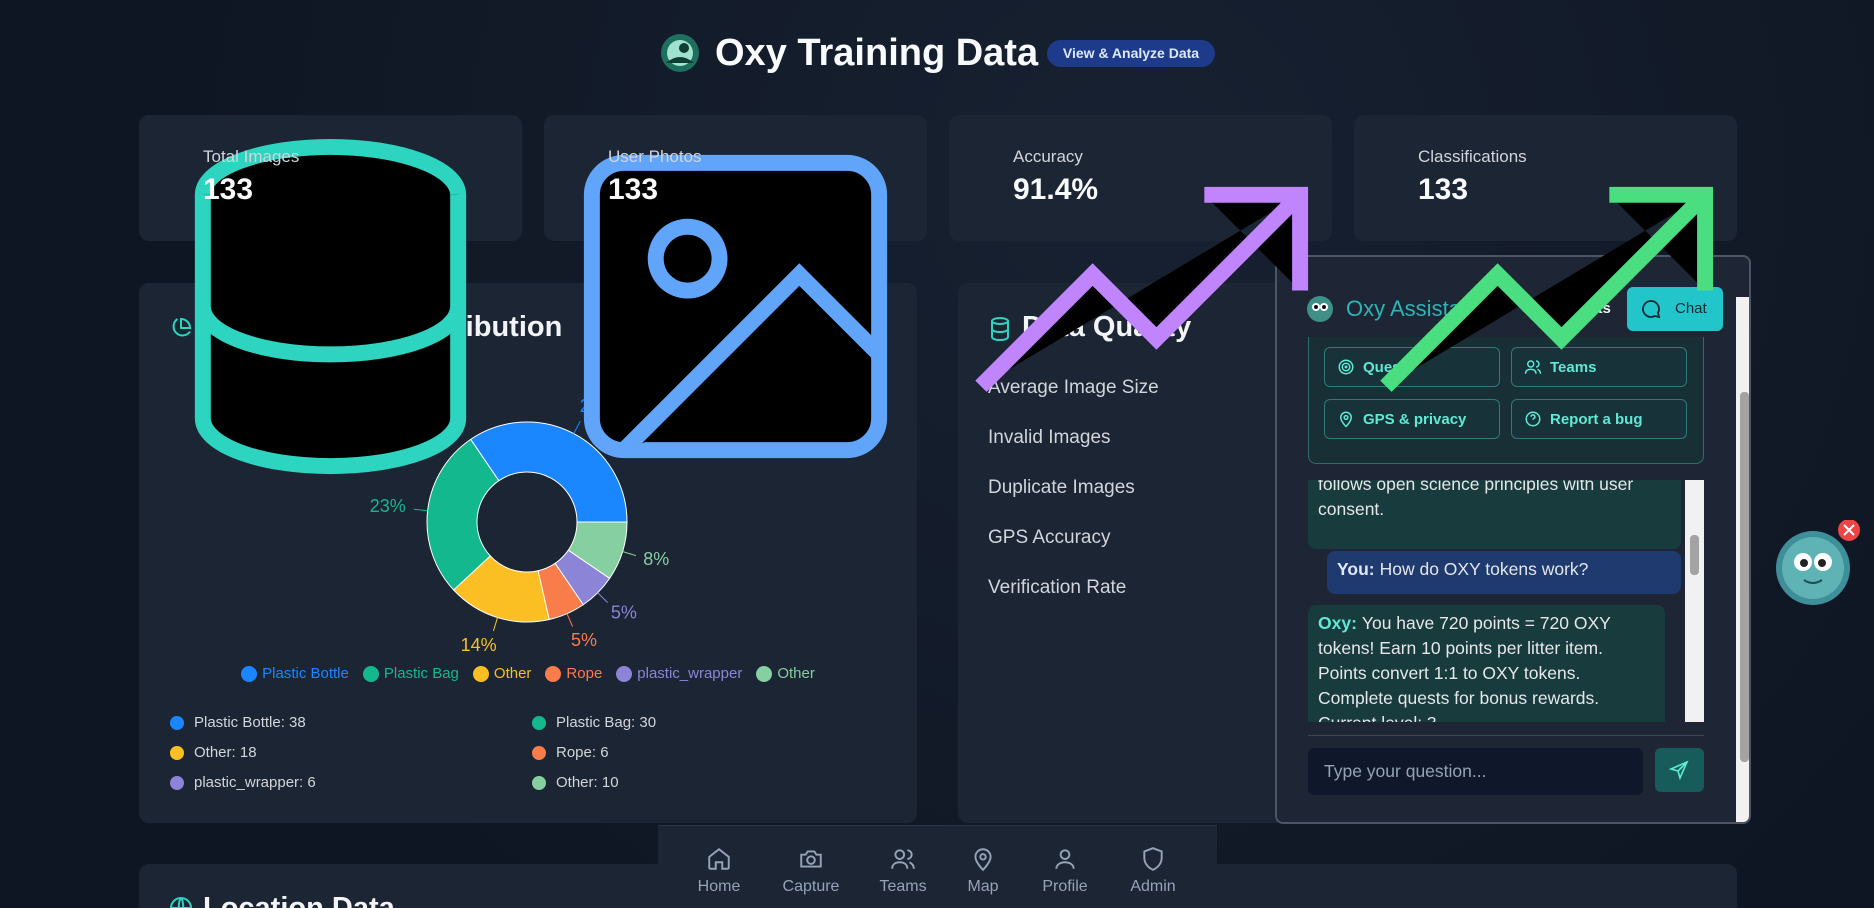  Describe the element at coordinates (903, 886) in the screenshot. I see `nav-label: Teams` at that location.